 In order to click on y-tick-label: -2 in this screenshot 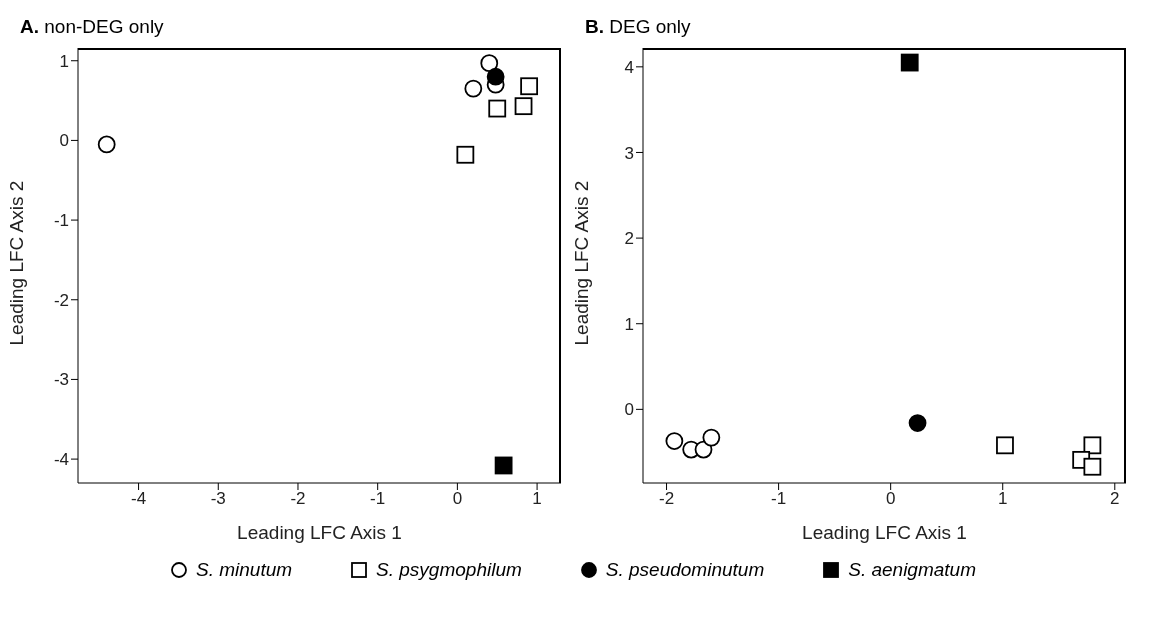, I will do `click(61, 300)`.